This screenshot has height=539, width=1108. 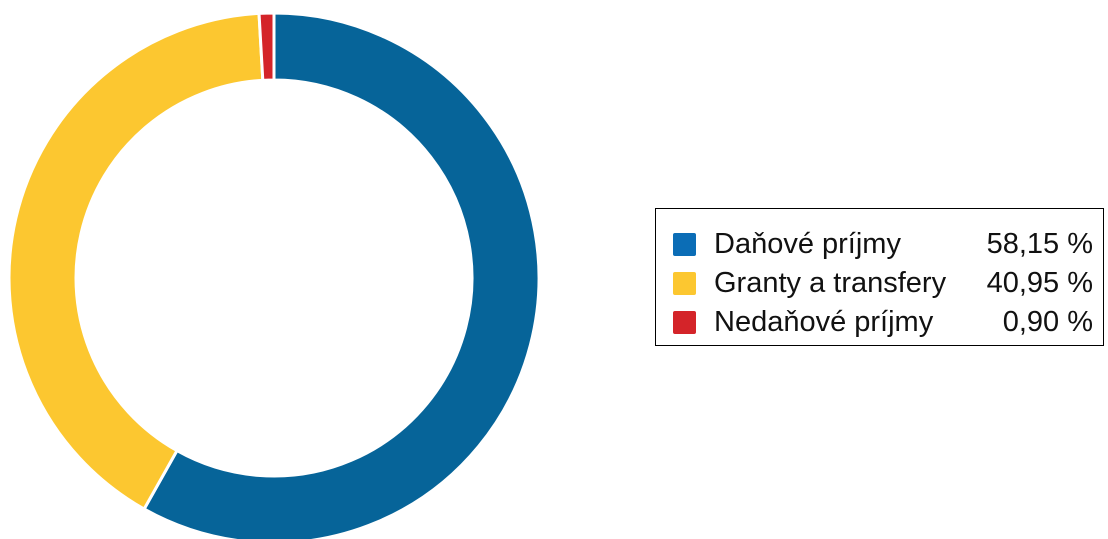 I want to click on legend-value-granty-a-transfery: 40,95 %, so click(x=1039, y=283).